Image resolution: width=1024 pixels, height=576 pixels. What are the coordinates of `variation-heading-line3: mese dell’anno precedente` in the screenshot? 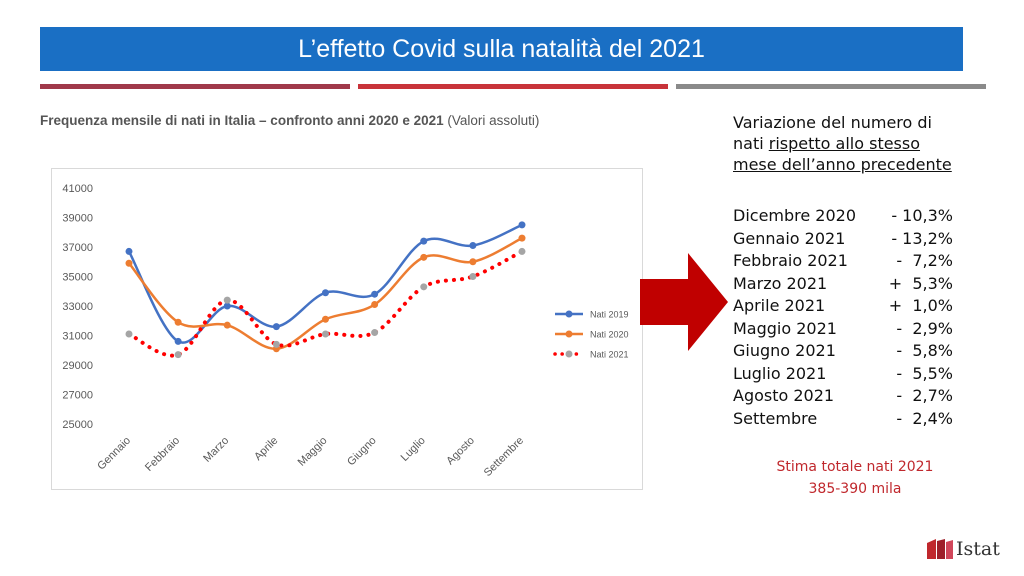 It's located at (843, 164).